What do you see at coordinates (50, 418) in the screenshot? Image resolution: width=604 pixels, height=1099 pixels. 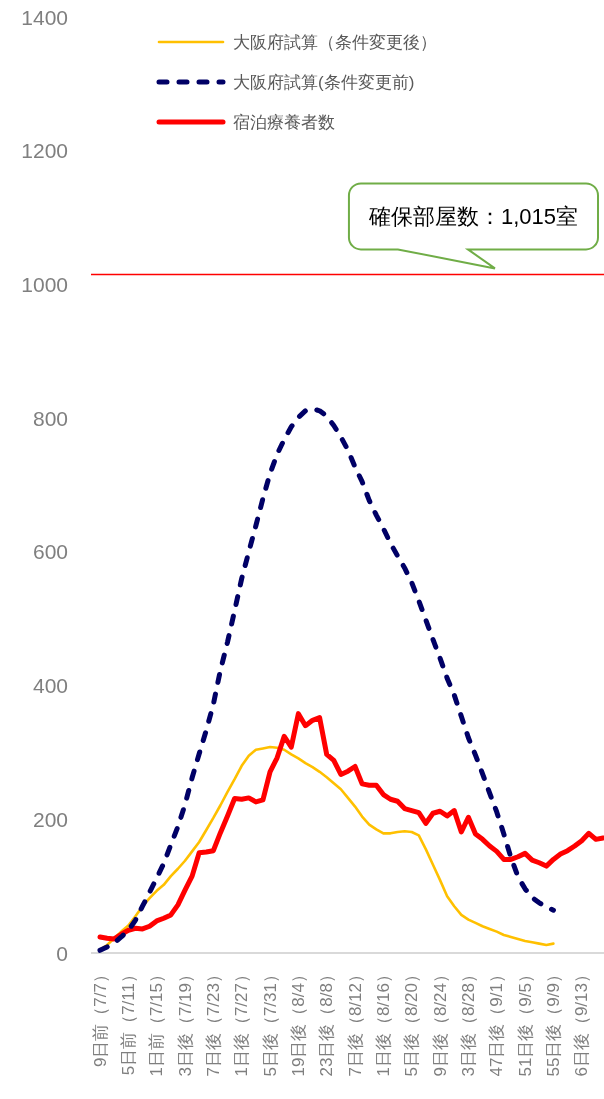 I see `y-tick-label: 800` at bounding box center [50, 418].